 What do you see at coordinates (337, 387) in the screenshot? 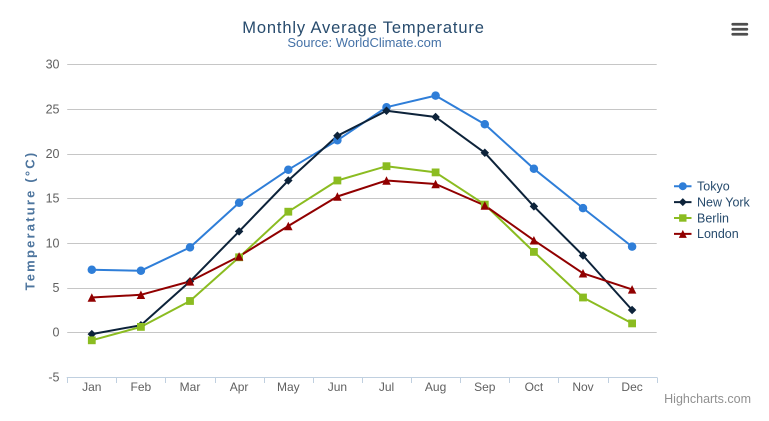
I see `svg-text: Jun` at bounding box center [337, 387].